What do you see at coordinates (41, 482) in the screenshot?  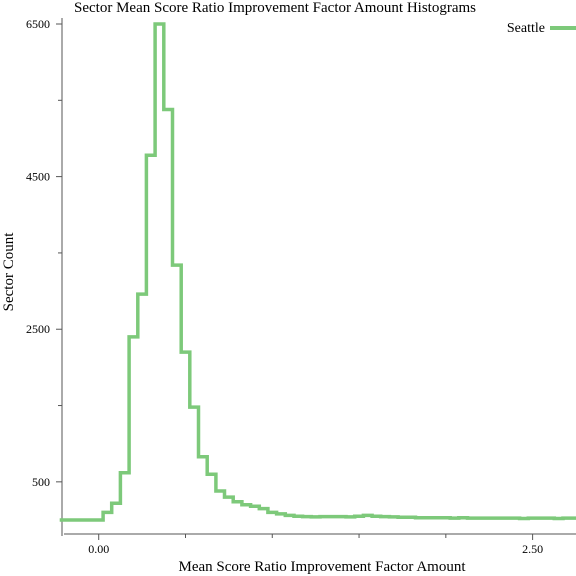 I see `y-tick-label-0: 500` at bounding box center [41, 482].